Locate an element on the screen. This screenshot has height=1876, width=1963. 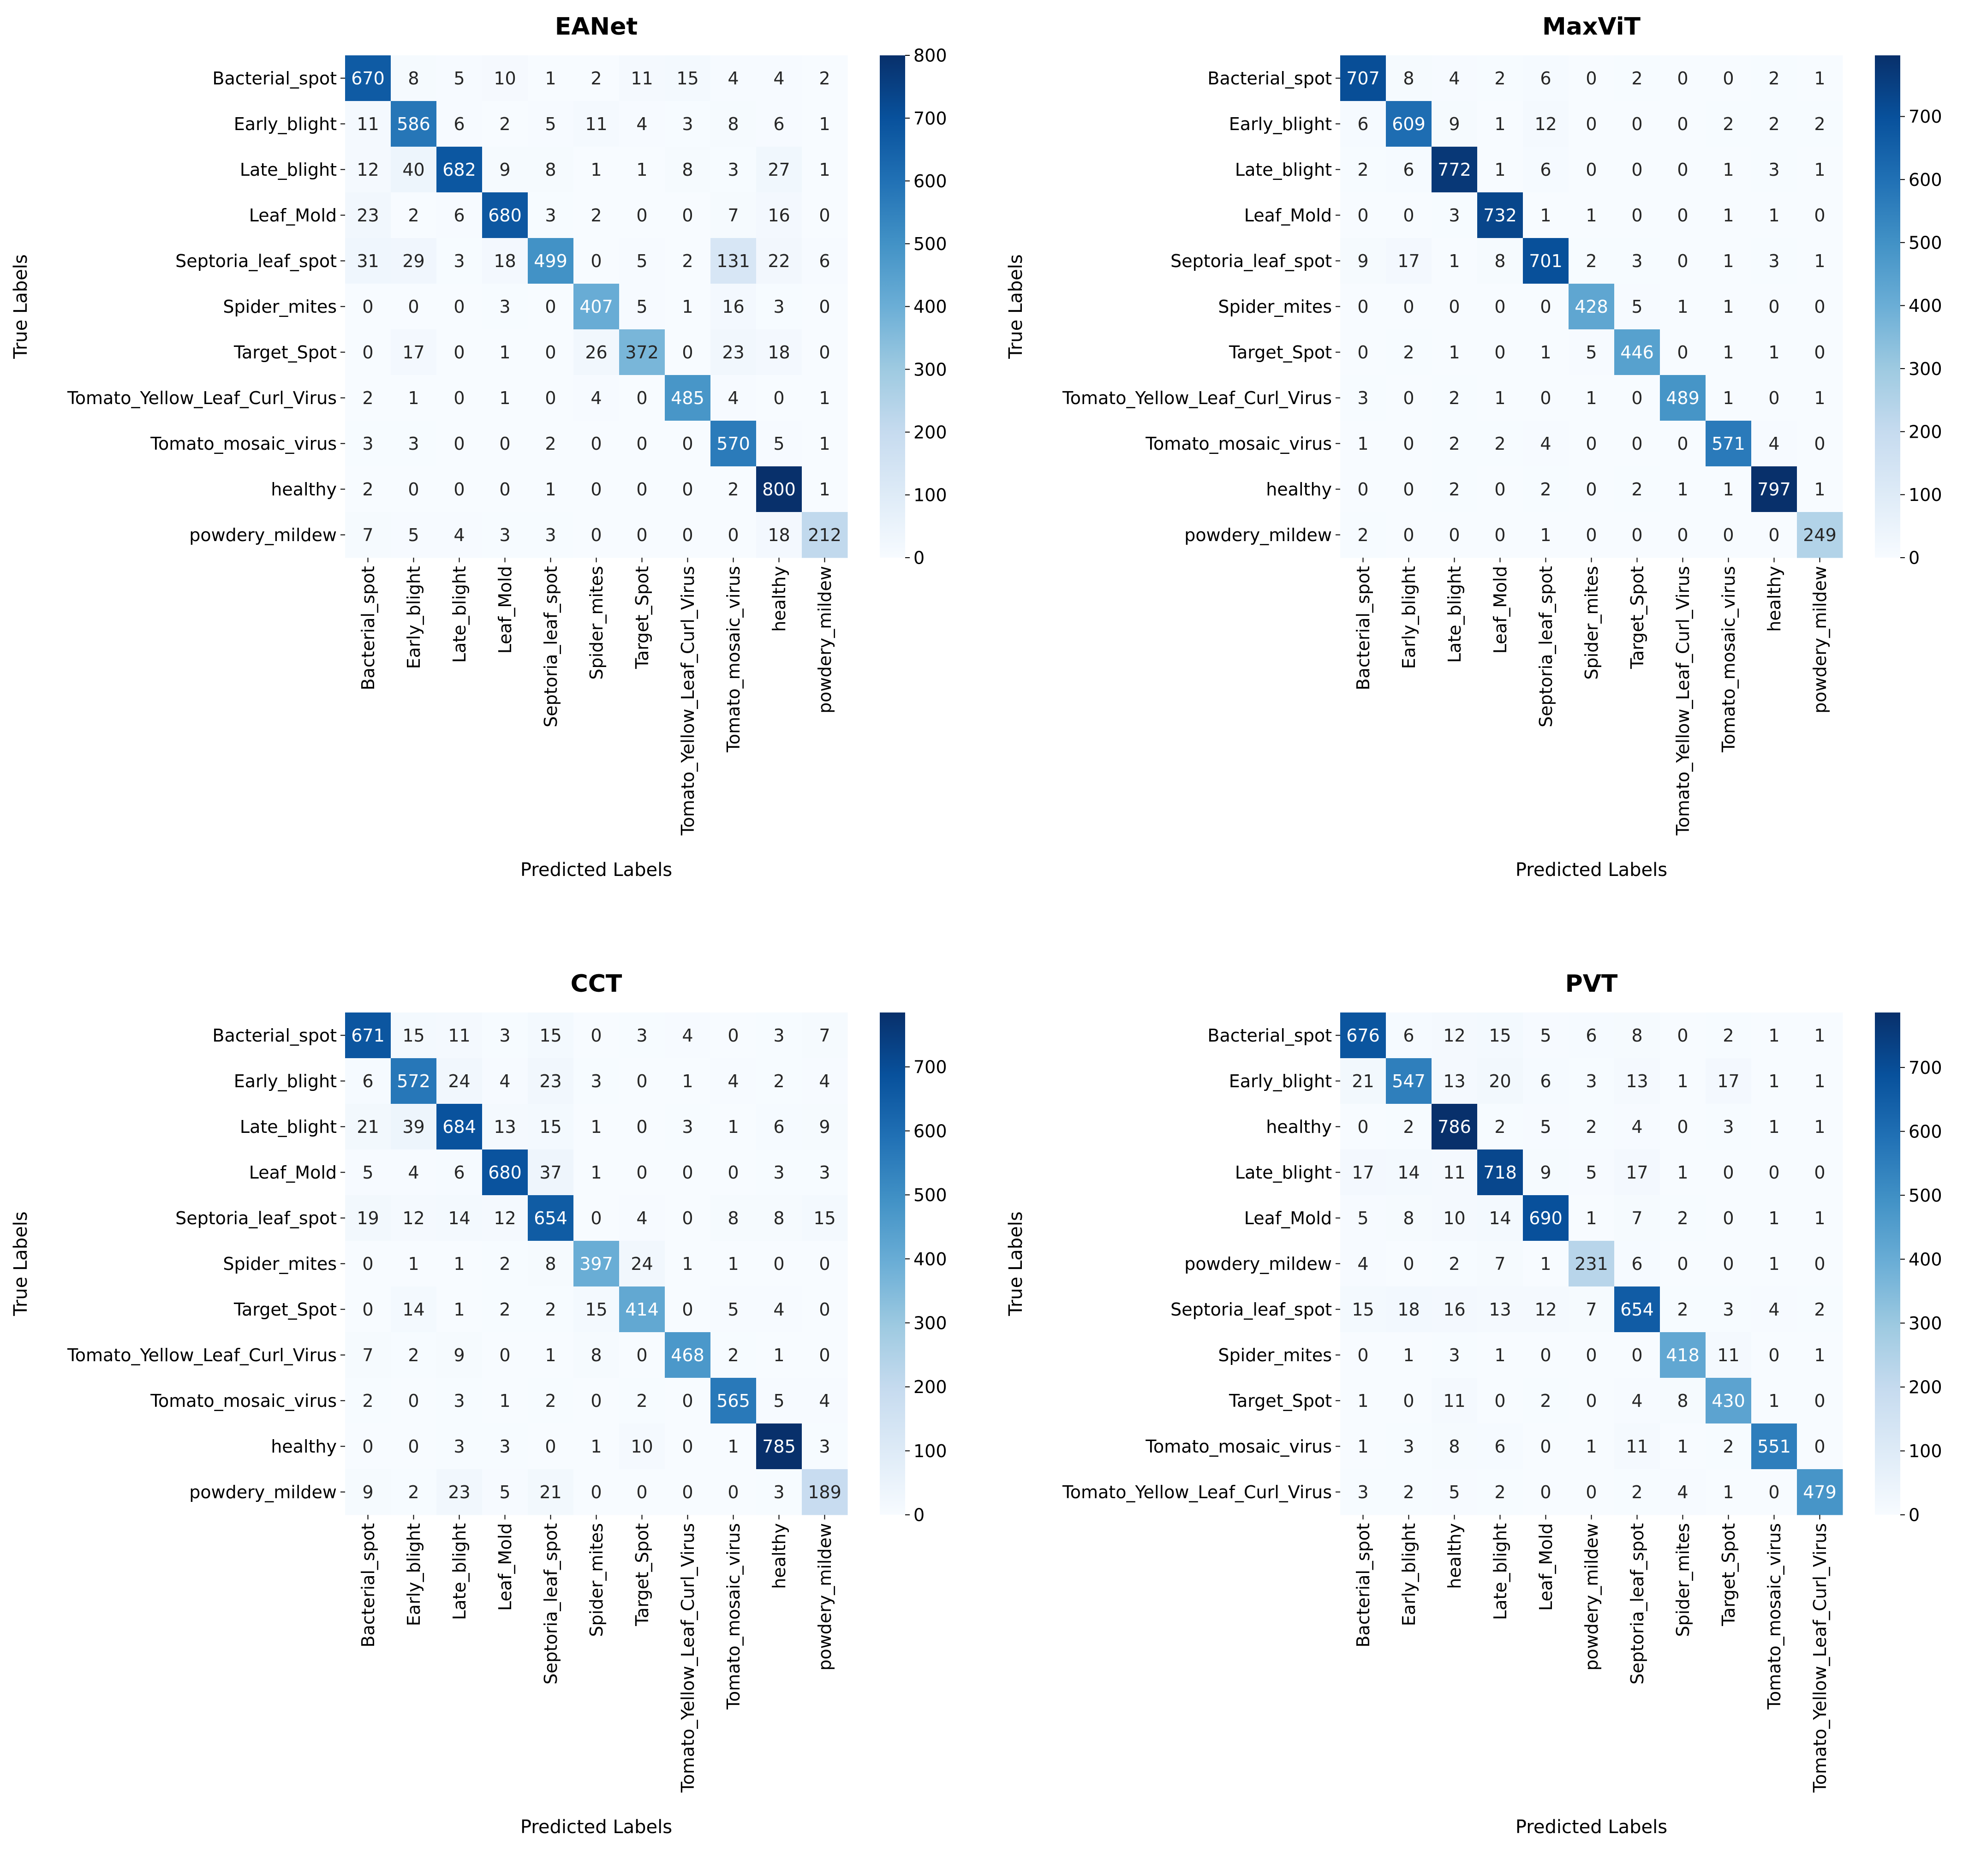
y-tick-label: powdery_mildew is located at coordinates (1258, 1264).